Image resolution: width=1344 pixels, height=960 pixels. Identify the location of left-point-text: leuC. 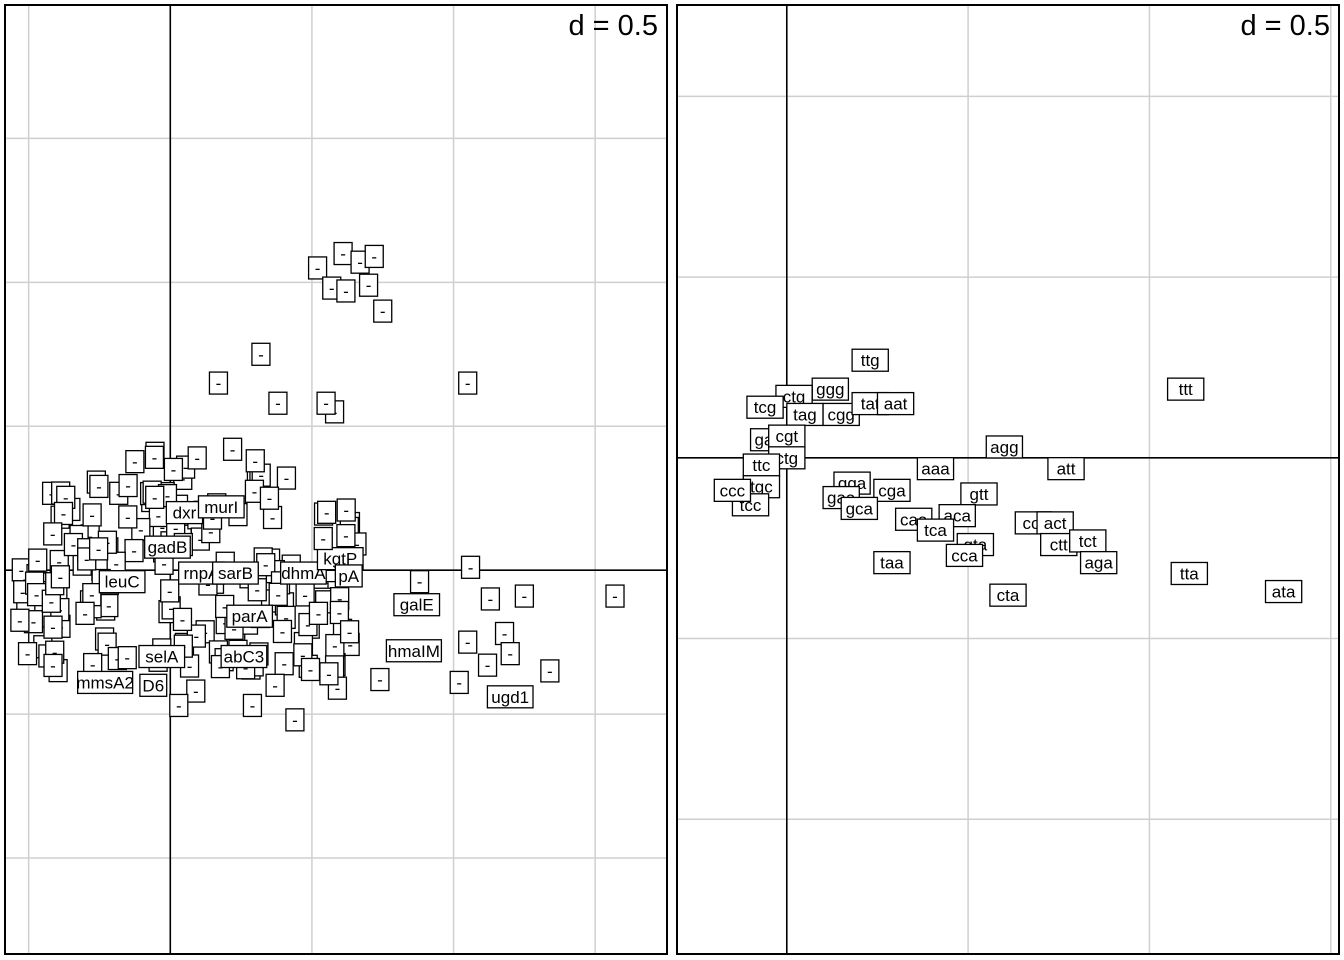
(122, 582).